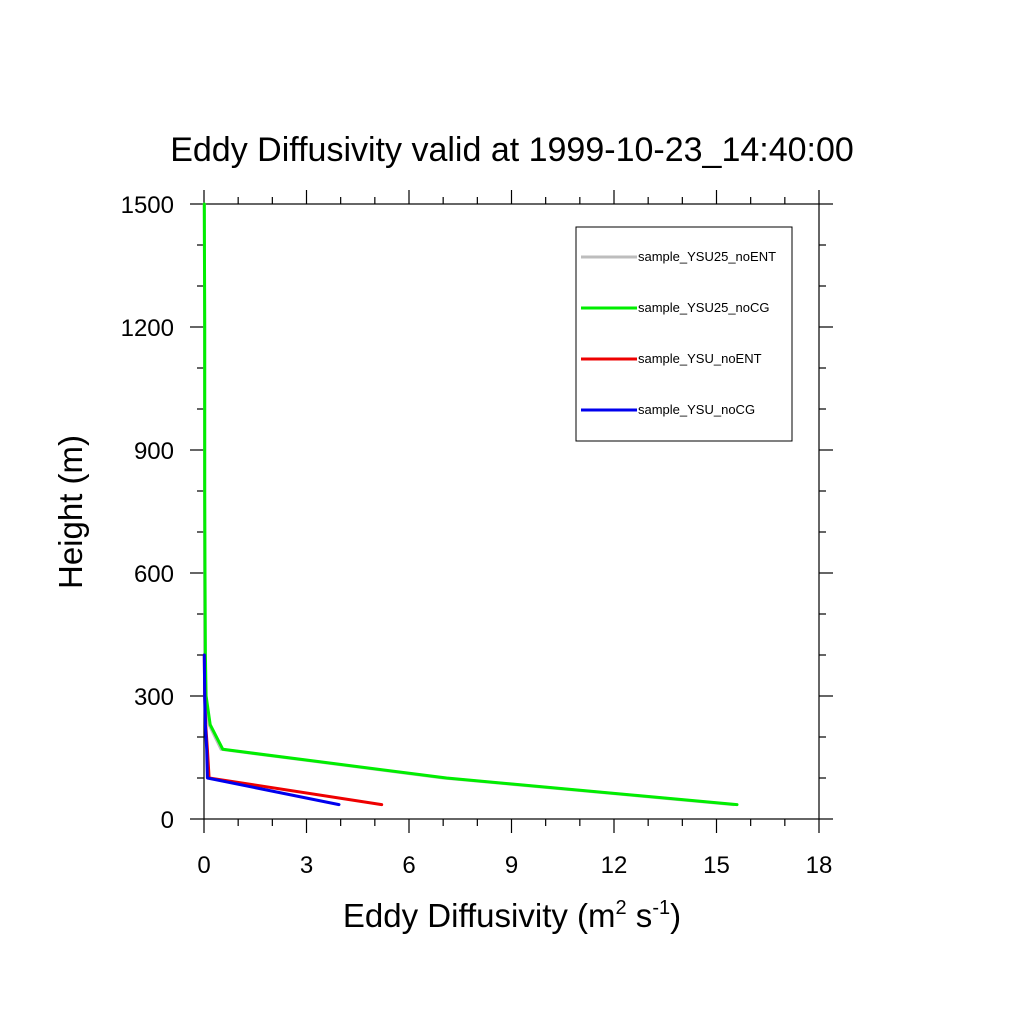 The height and width of the screenshot is (1024, 1024). Describe the element at coordinates (167, 820) in the screenshot. I see `y-tick-label: 0` at that location.